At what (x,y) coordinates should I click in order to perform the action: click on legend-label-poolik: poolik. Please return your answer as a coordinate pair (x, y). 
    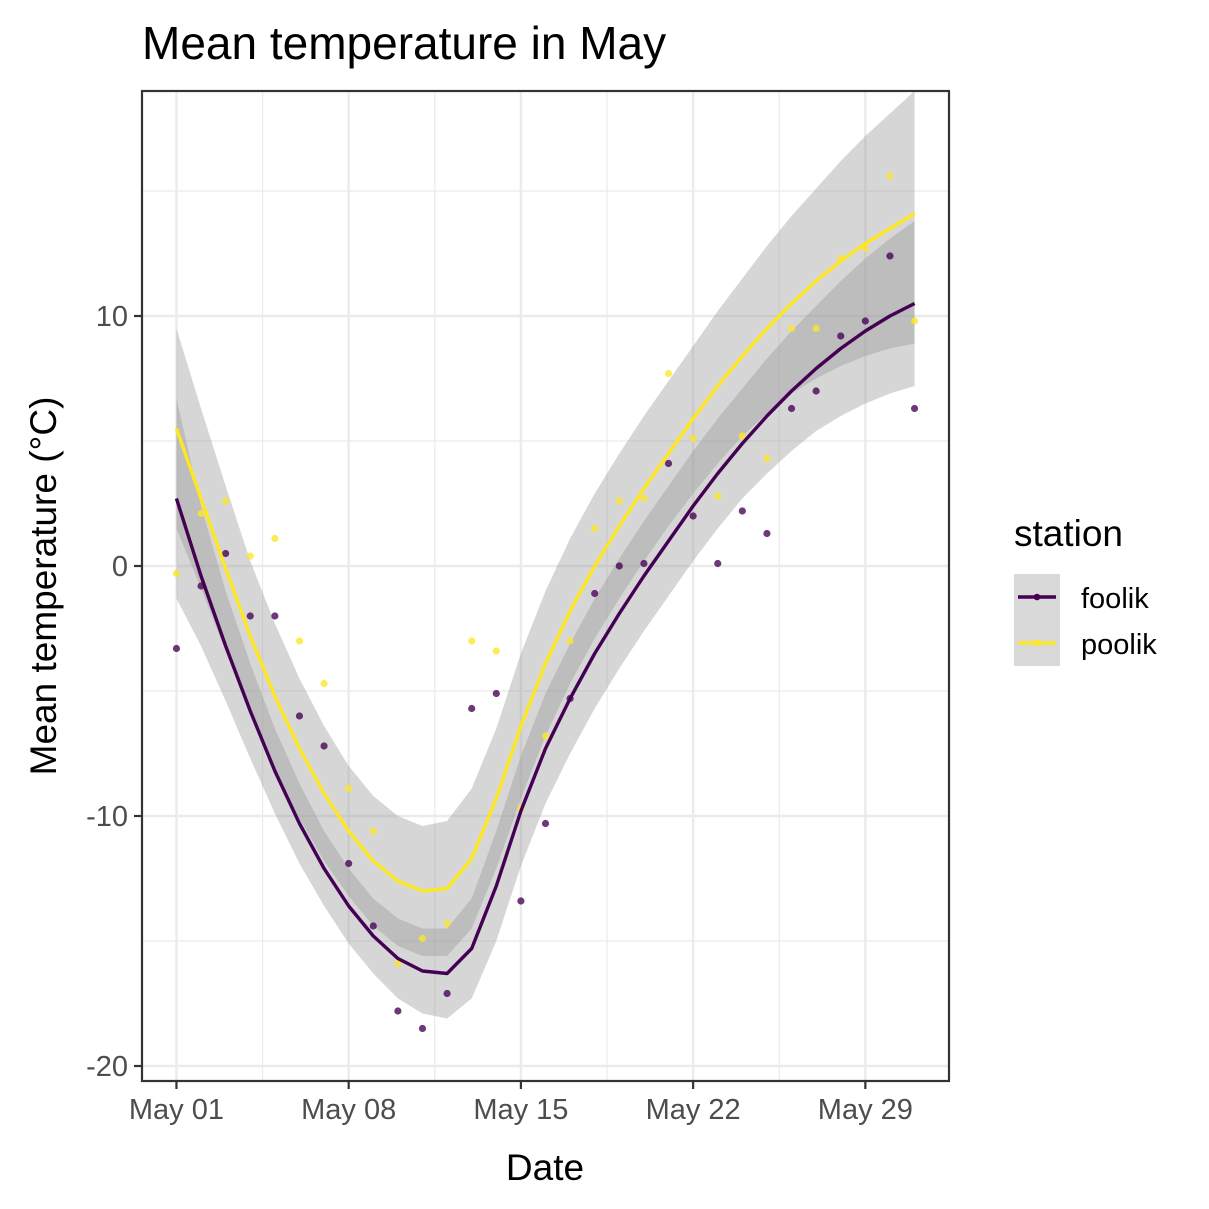
    Looking at the image, I should click on (1119, 645).